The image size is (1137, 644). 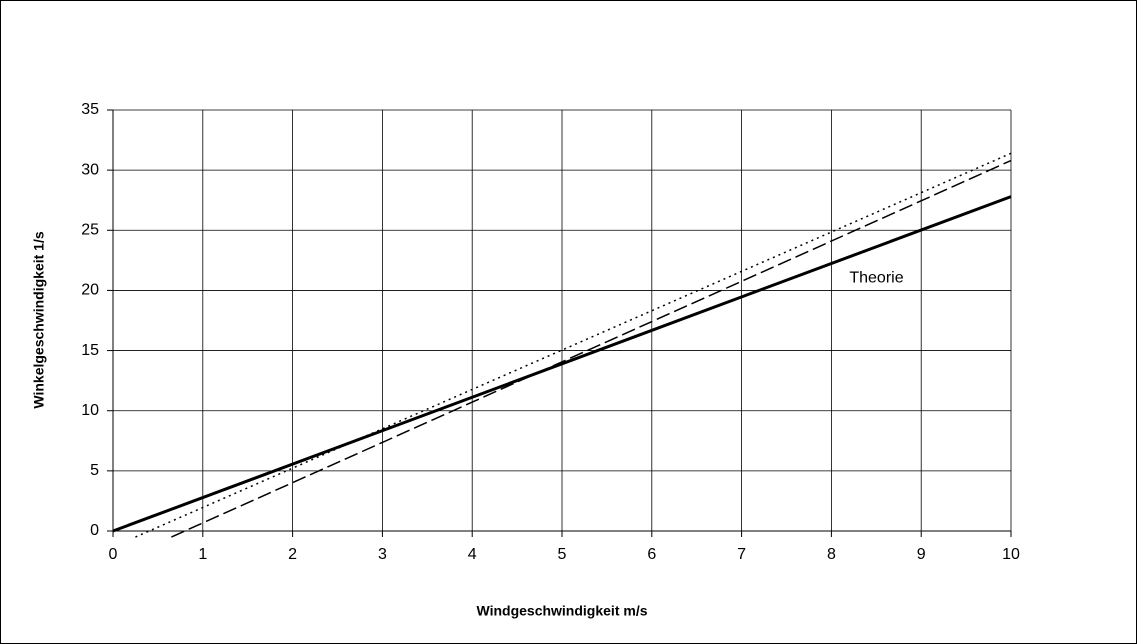 What do you see at coordinates (202, 554) in the screenshot?
I see `x-tick-label: 1` at bounding box center [202, 554].